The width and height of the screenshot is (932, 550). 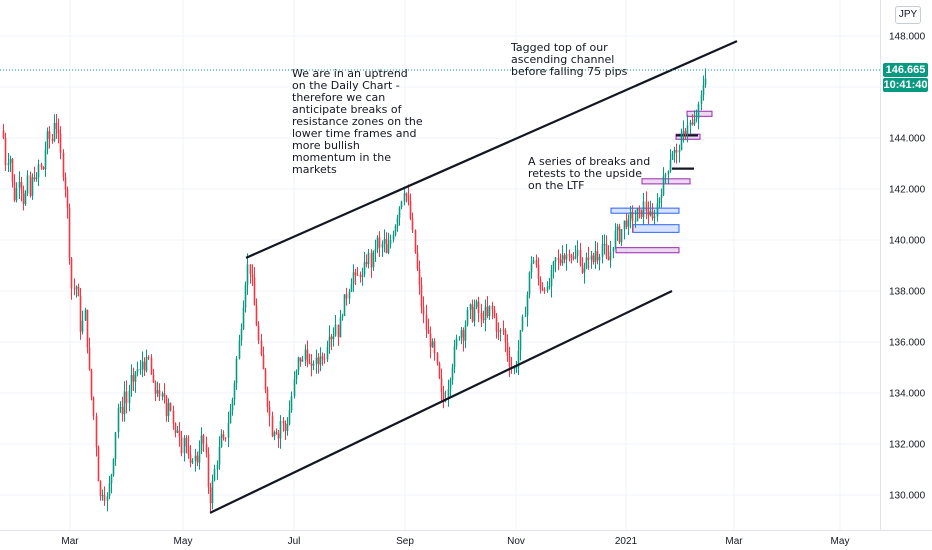 I want to click on currency-badge: JPY, so click(x=908, y=15).